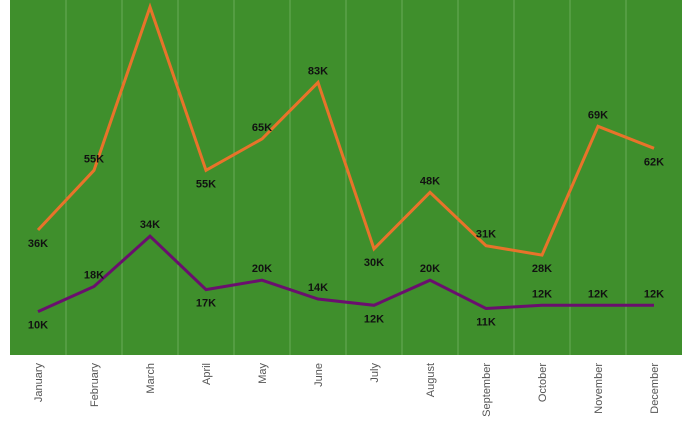  What do you see at coordinates (262, 128) in the screenshot?
I see `data-label: 65K` at bounding box center [262, 128].